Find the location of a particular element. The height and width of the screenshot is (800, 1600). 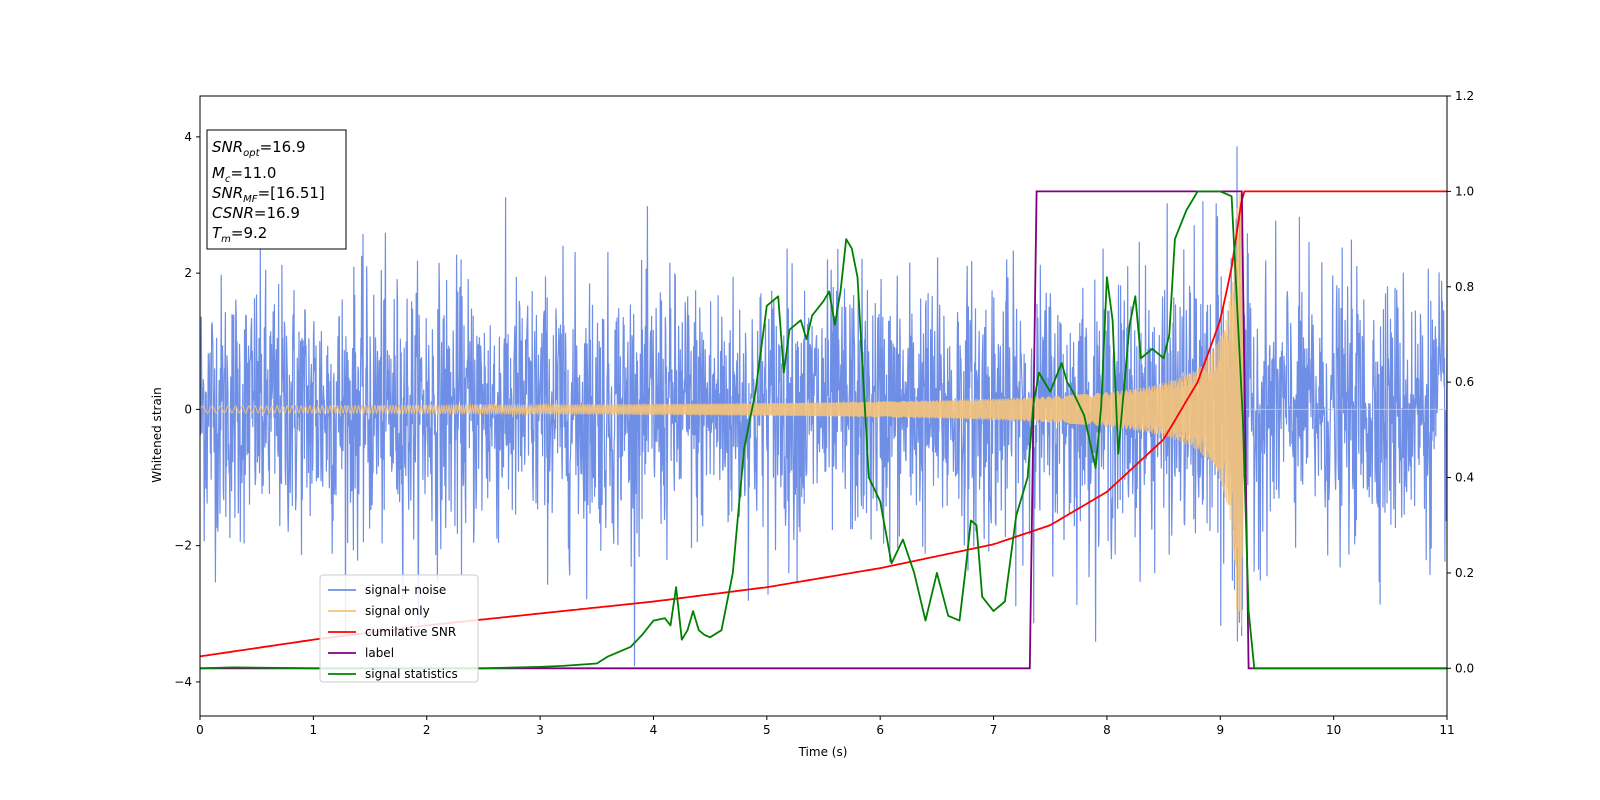

y-left-tick-label: 0 is located at coordinates (188, 409).